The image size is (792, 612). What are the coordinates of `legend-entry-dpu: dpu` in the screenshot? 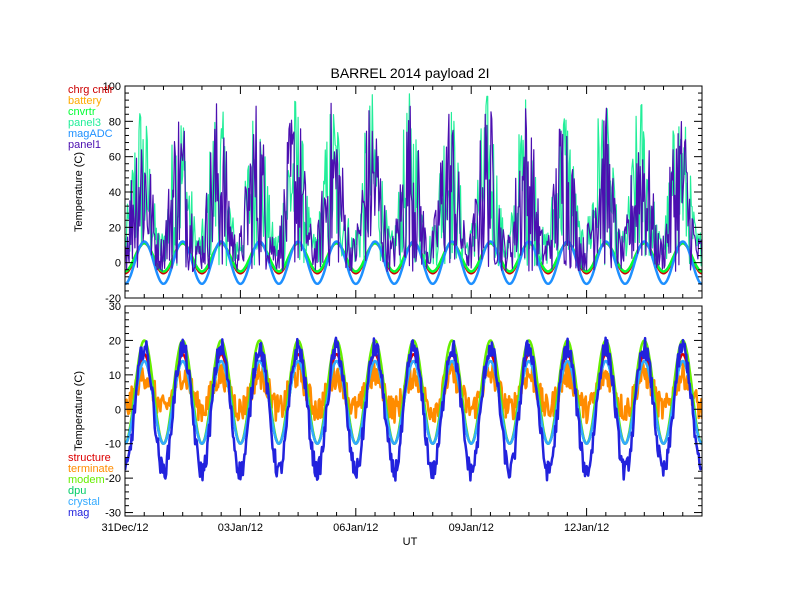 It's located at (77, 491).